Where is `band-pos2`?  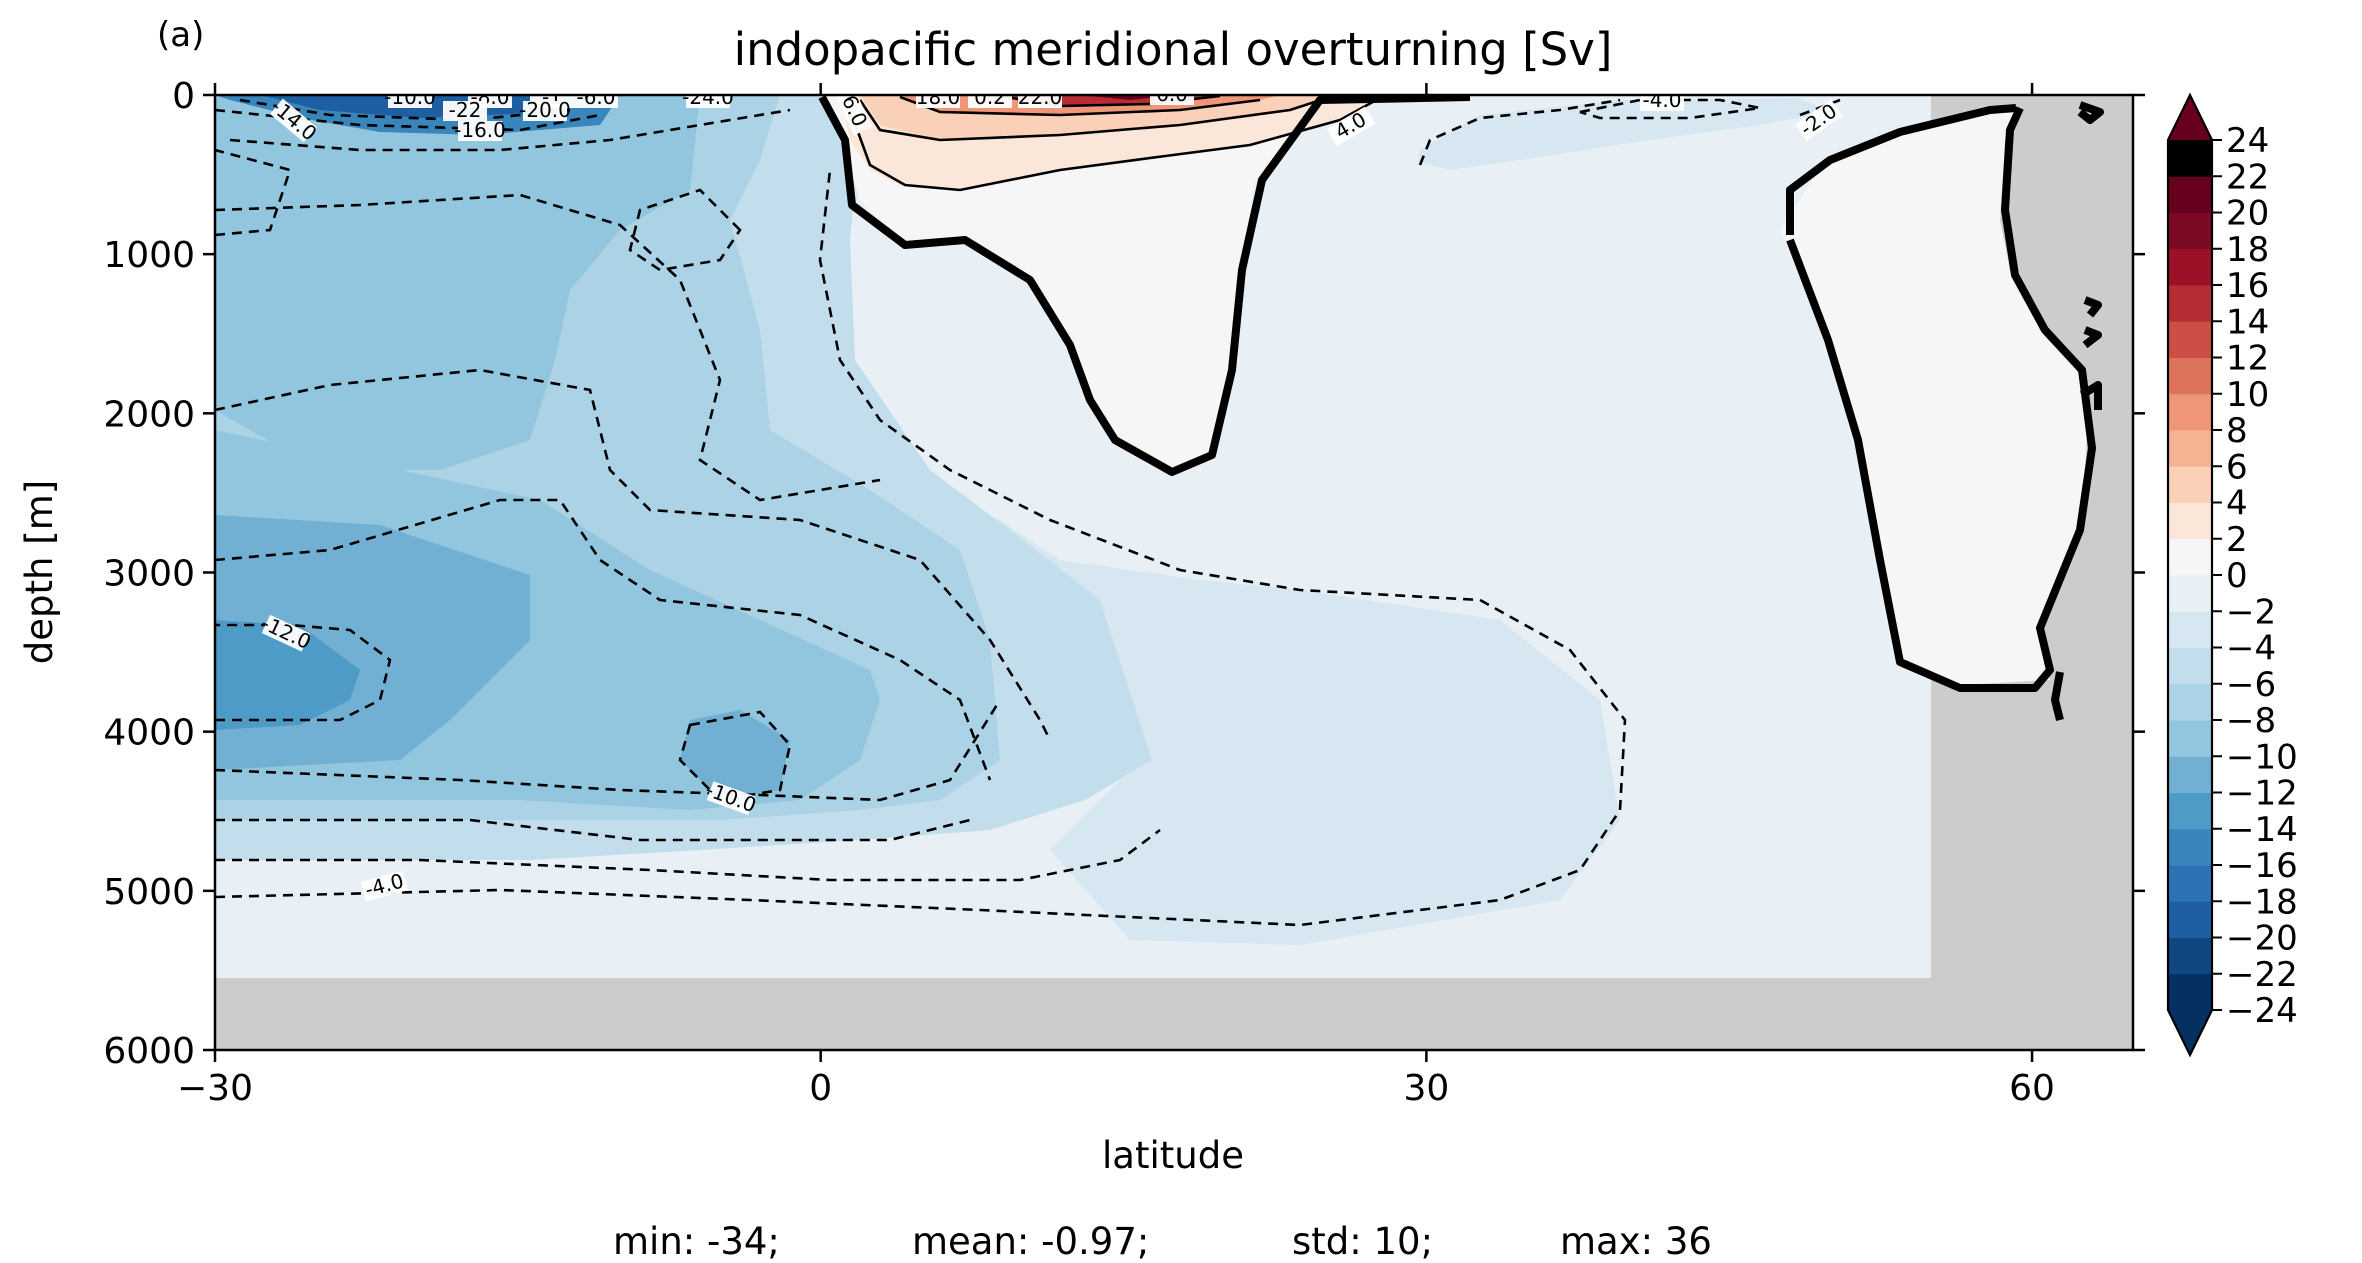 band-pos2 is located at coordinates (1140, 282).